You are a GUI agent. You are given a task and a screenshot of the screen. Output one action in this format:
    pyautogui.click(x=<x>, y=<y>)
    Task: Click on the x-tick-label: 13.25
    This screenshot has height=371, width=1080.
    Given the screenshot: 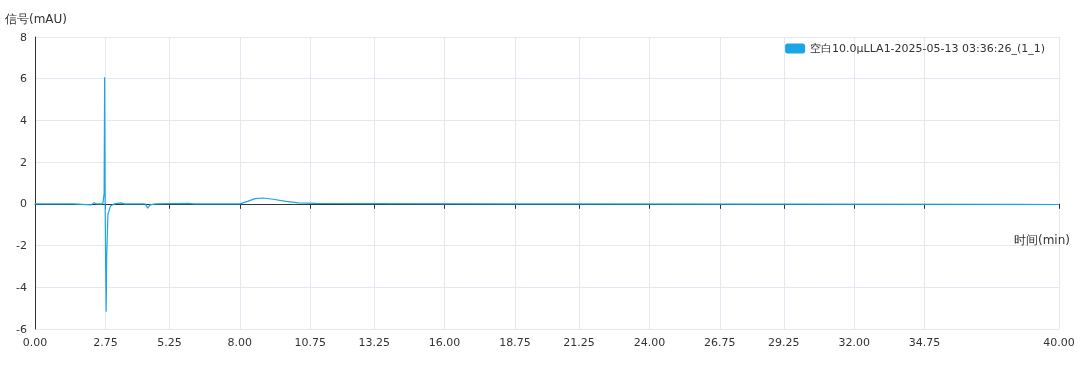 What is the action you would take?
    pyautogui.click(x=374, y=342)
    